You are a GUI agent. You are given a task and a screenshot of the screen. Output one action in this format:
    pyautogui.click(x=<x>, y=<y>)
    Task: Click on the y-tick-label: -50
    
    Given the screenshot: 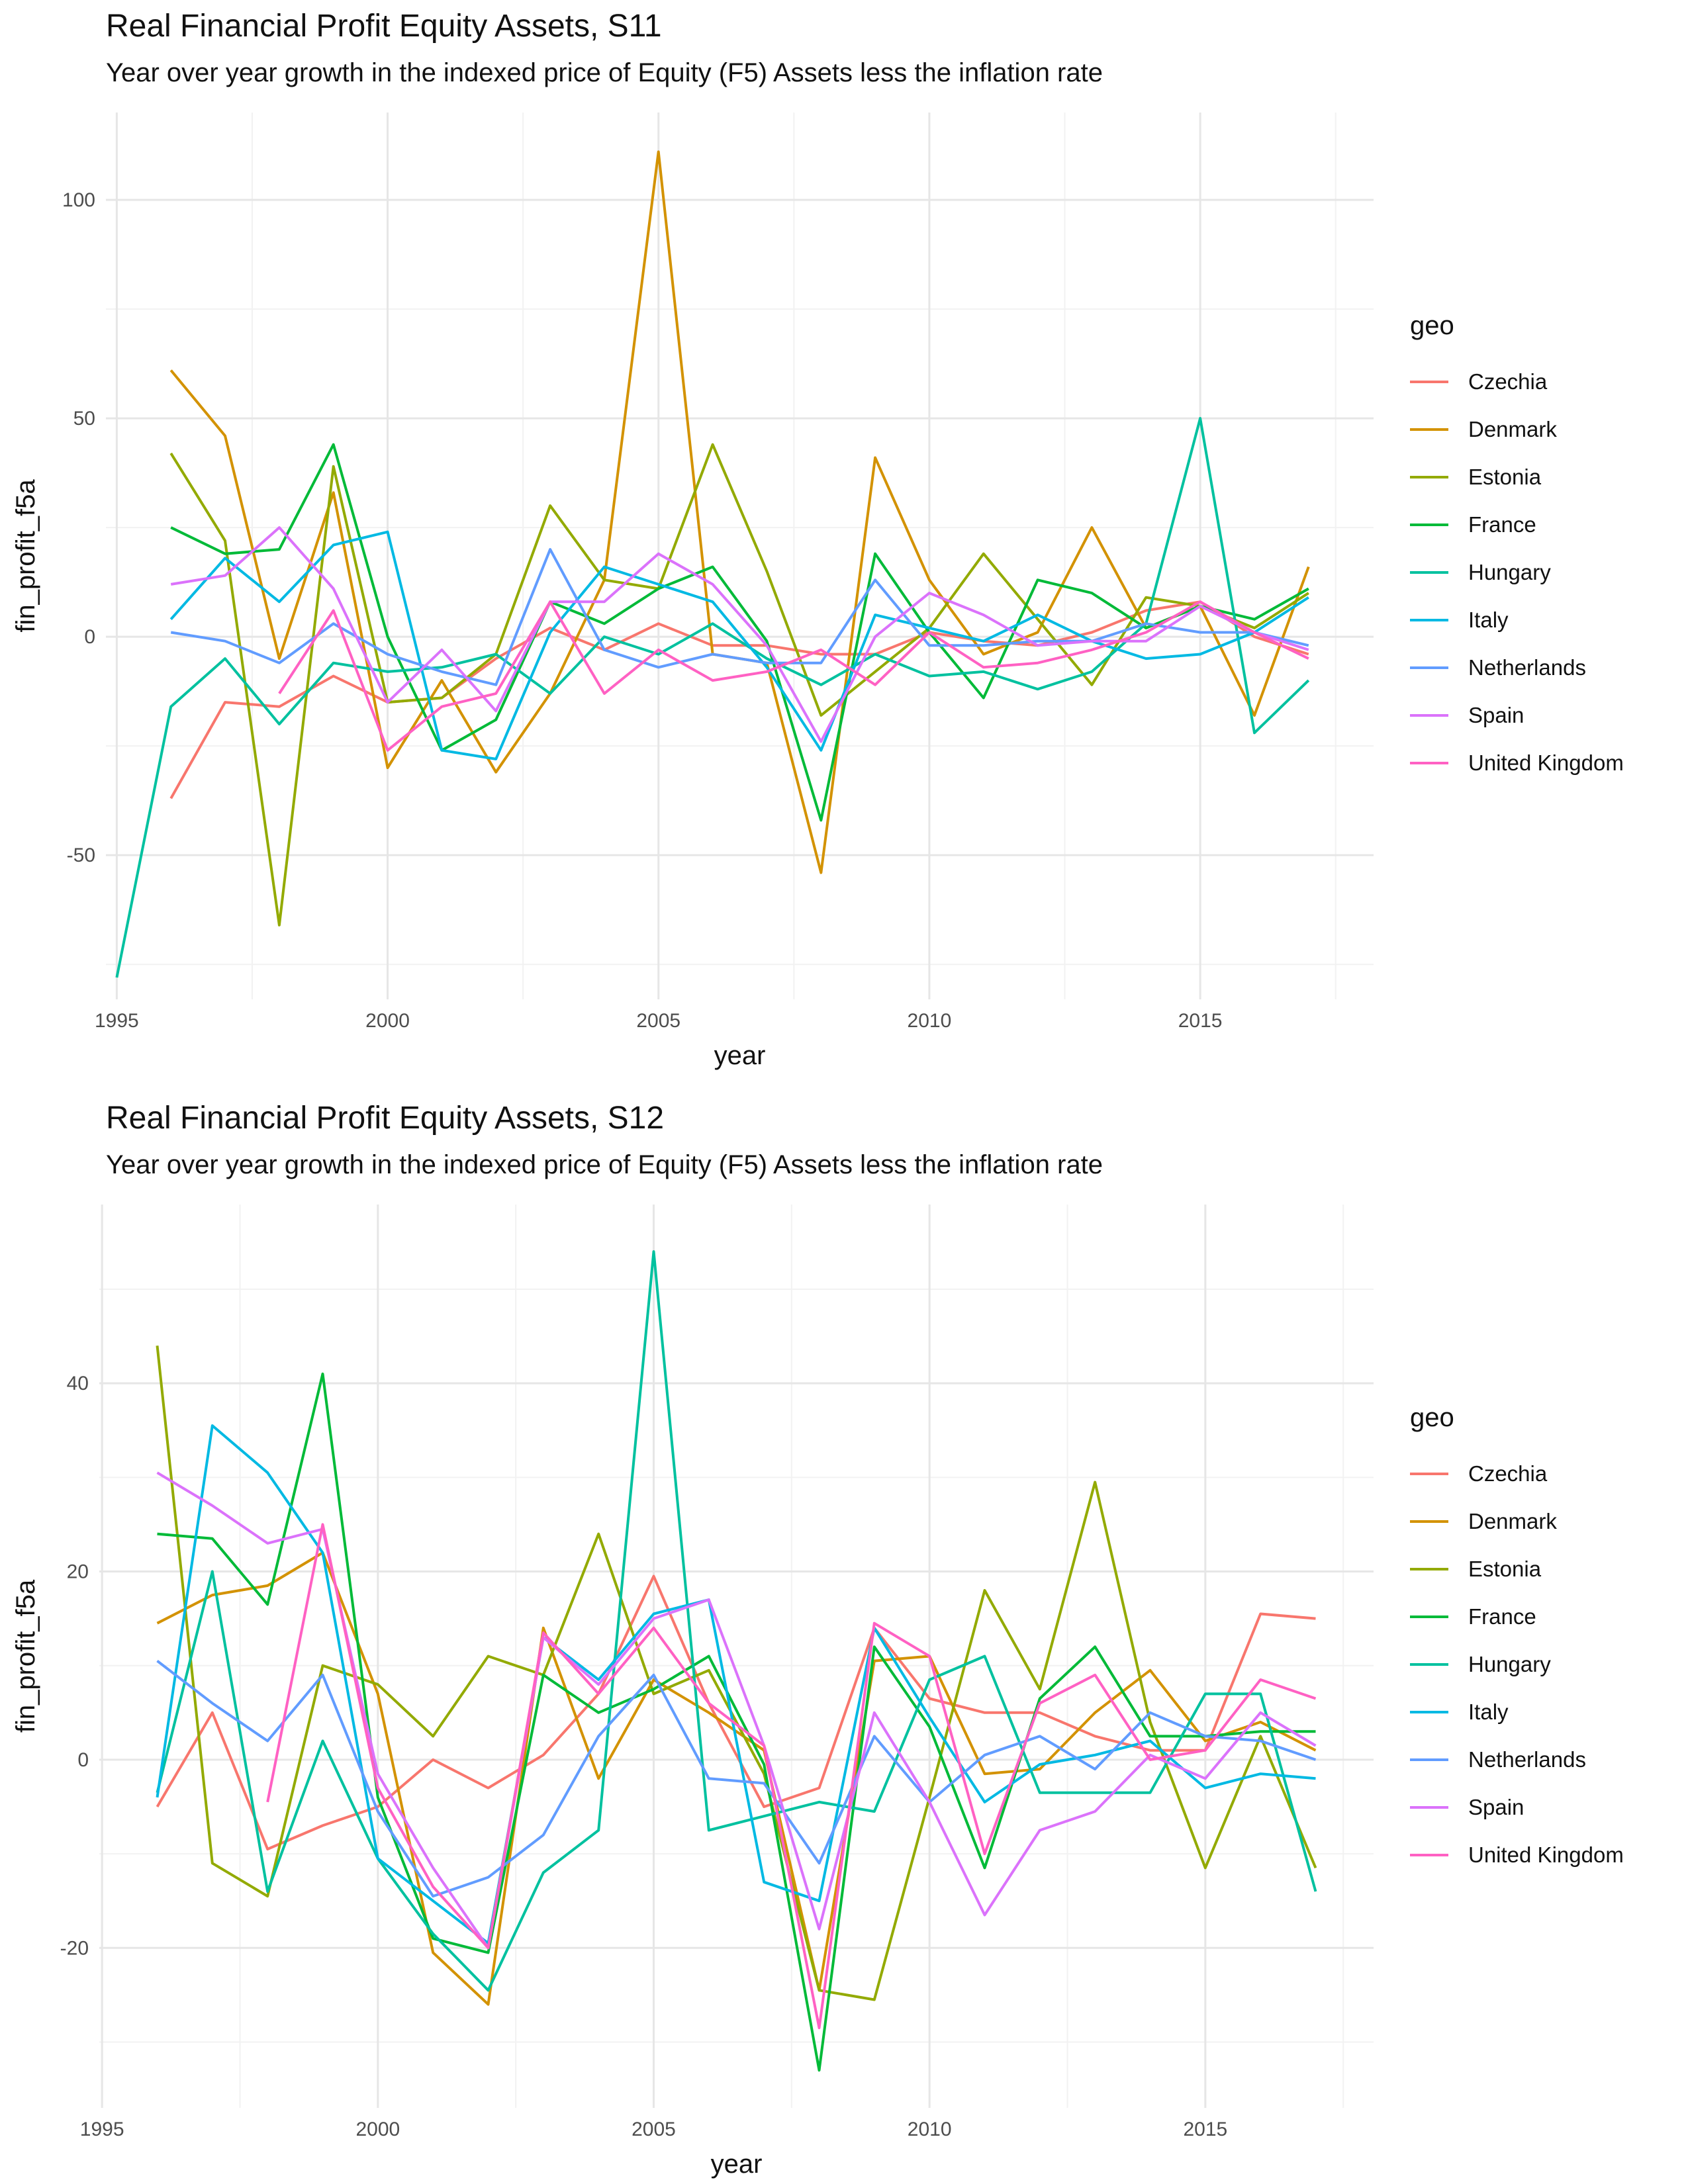 What is the action you would take?
    pyautogui.click(x=81, y=855)
    